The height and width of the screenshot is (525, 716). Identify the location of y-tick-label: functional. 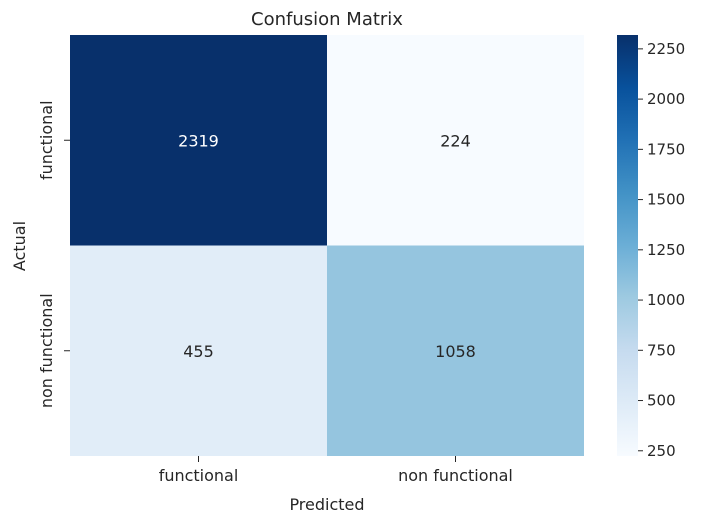
(46, 140).